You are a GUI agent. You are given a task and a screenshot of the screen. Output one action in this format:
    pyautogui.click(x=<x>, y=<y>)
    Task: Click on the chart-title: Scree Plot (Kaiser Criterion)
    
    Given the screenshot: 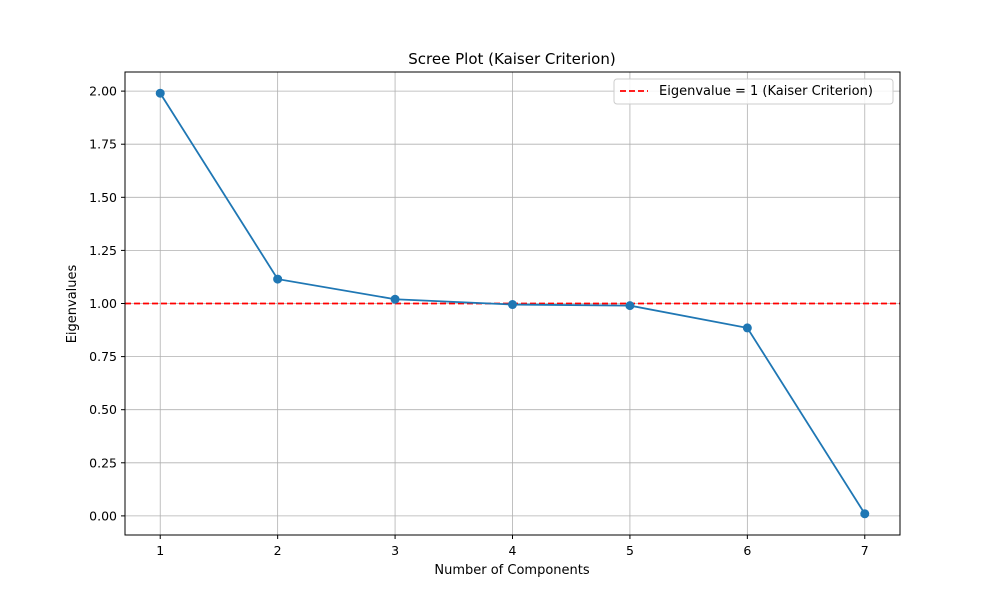 What is the action you would take?
    pyautogui.click(x=511, y=59)
    